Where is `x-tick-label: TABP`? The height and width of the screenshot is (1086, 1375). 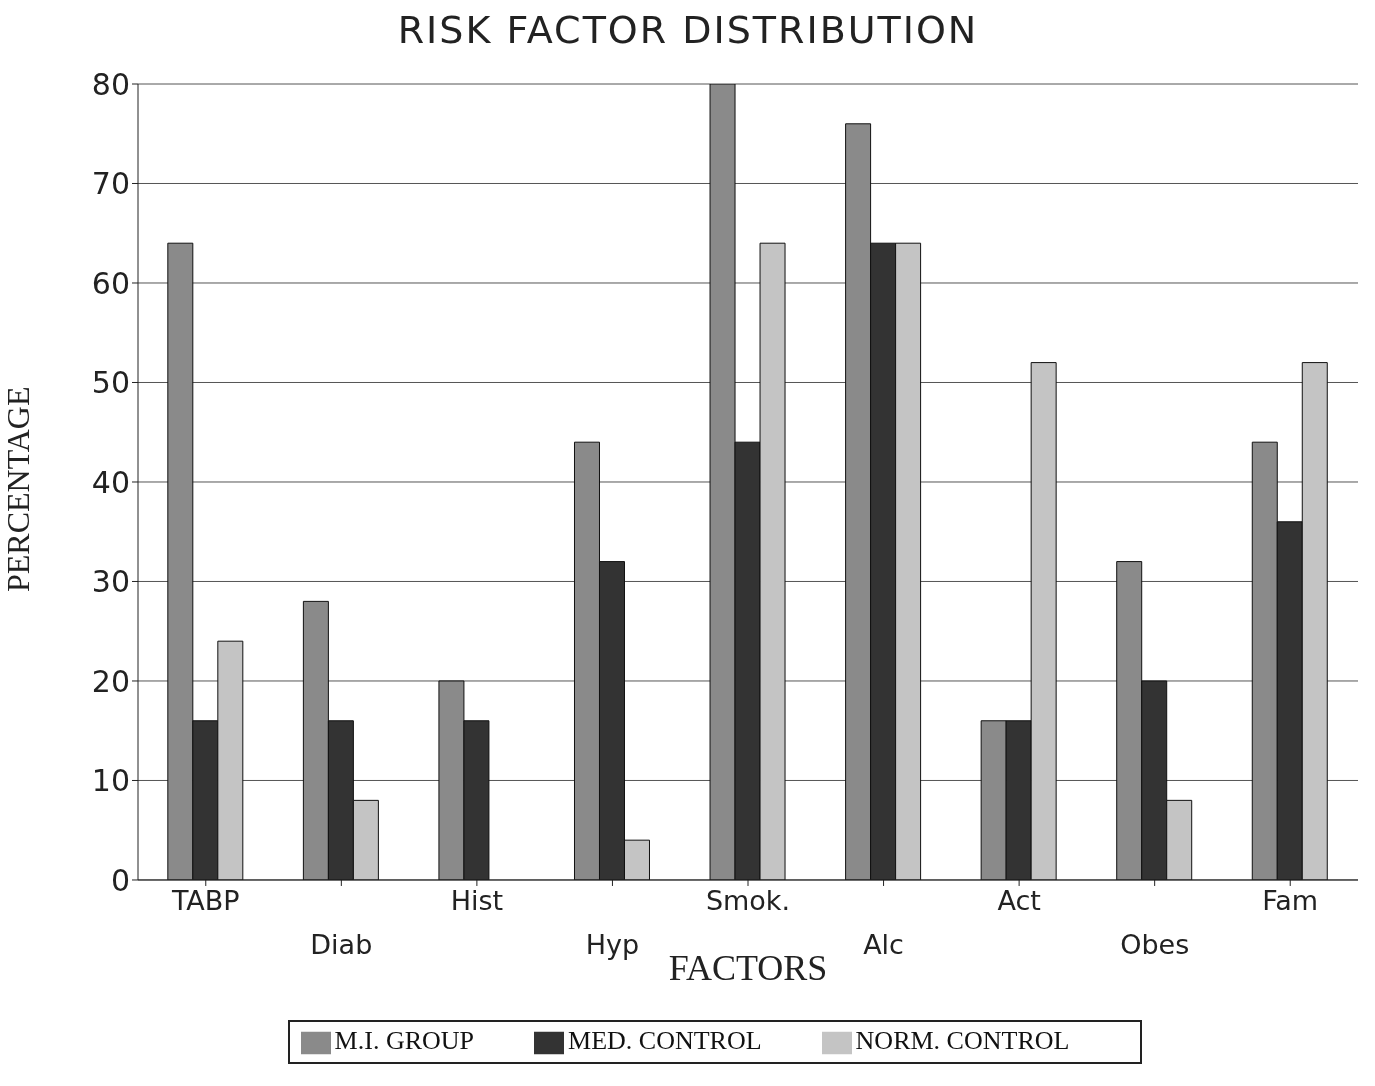 x-tick-label: TABP is located at coordinates (205, 900).